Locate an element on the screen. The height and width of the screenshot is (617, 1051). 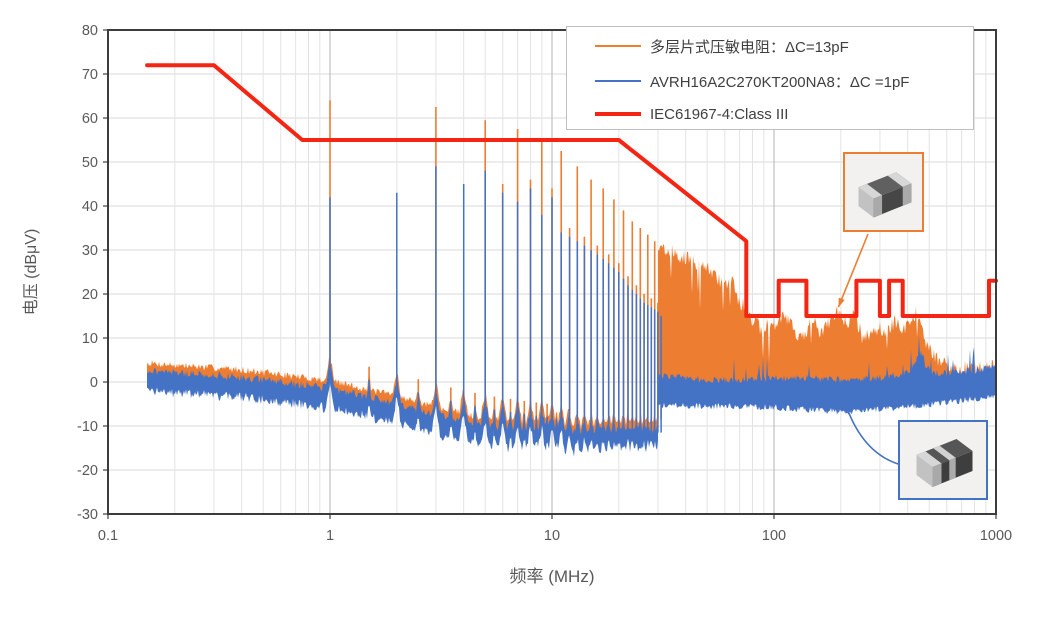
trace-varistor-noise-floor is located at coordinates (402, 398).